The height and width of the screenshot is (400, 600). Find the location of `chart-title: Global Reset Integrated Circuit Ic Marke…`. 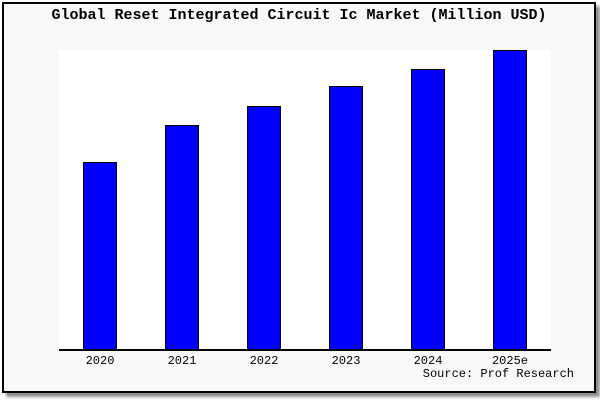

chart-title: Global Reset Integrated Circuit Ic Marke… is located at coordinates (299, 15).